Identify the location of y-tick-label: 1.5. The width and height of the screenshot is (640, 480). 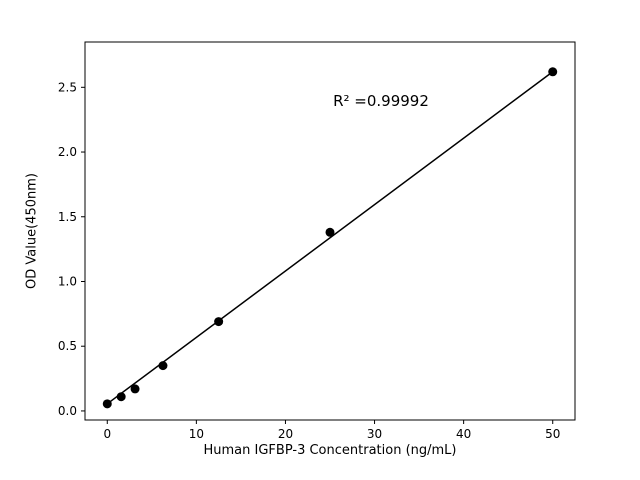
(67, 217).